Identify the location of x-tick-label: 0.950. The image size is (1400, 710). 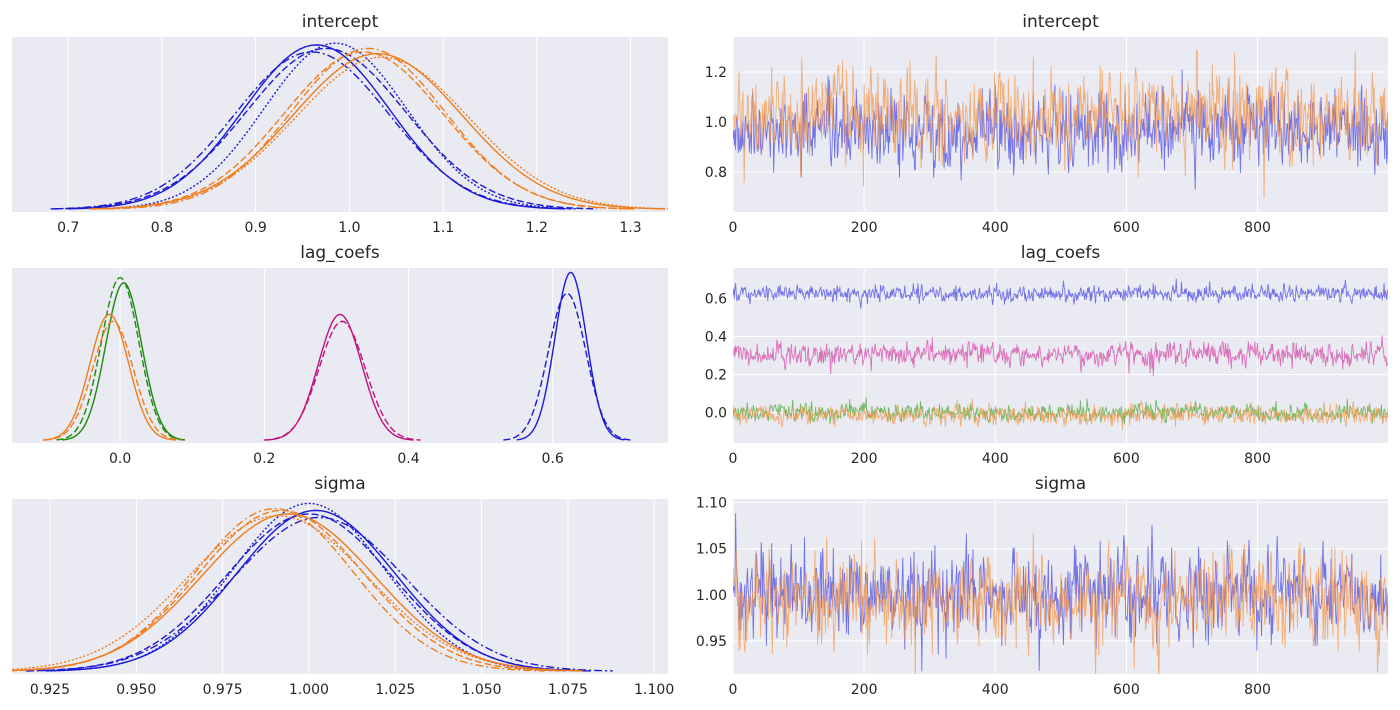
(136, 690).